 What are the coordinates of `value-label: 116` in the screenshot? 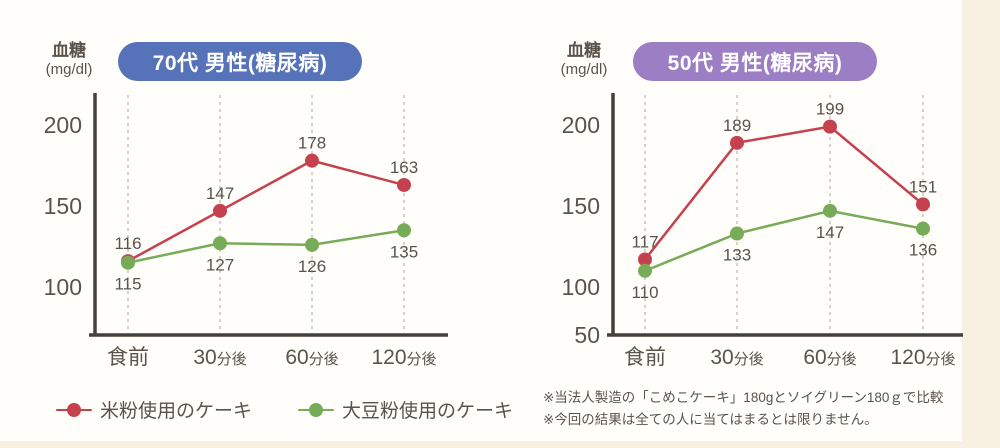 It's located at (127, 243).